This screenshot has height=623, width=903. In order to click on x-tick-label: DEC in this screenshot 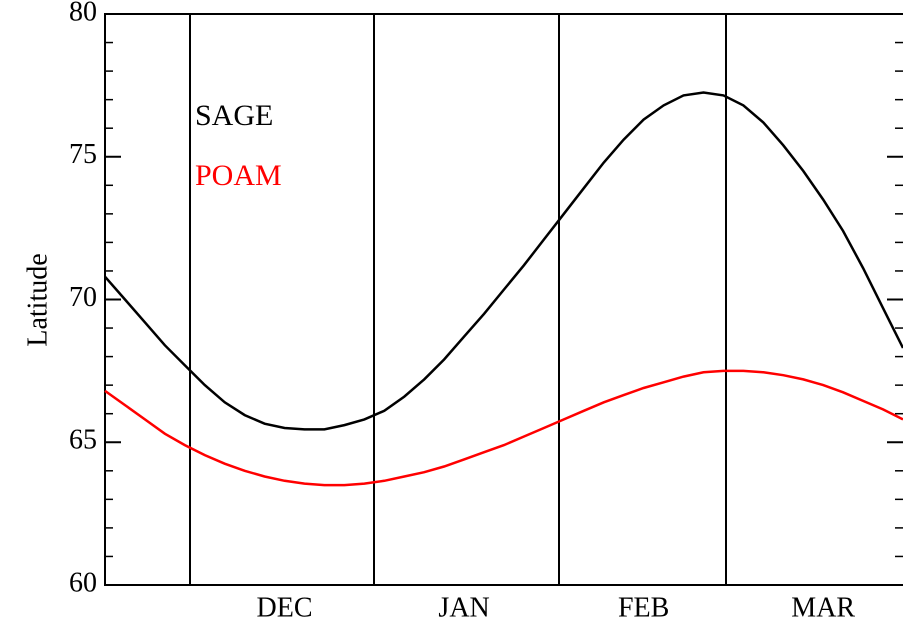, I will do `click(285, 607)`.